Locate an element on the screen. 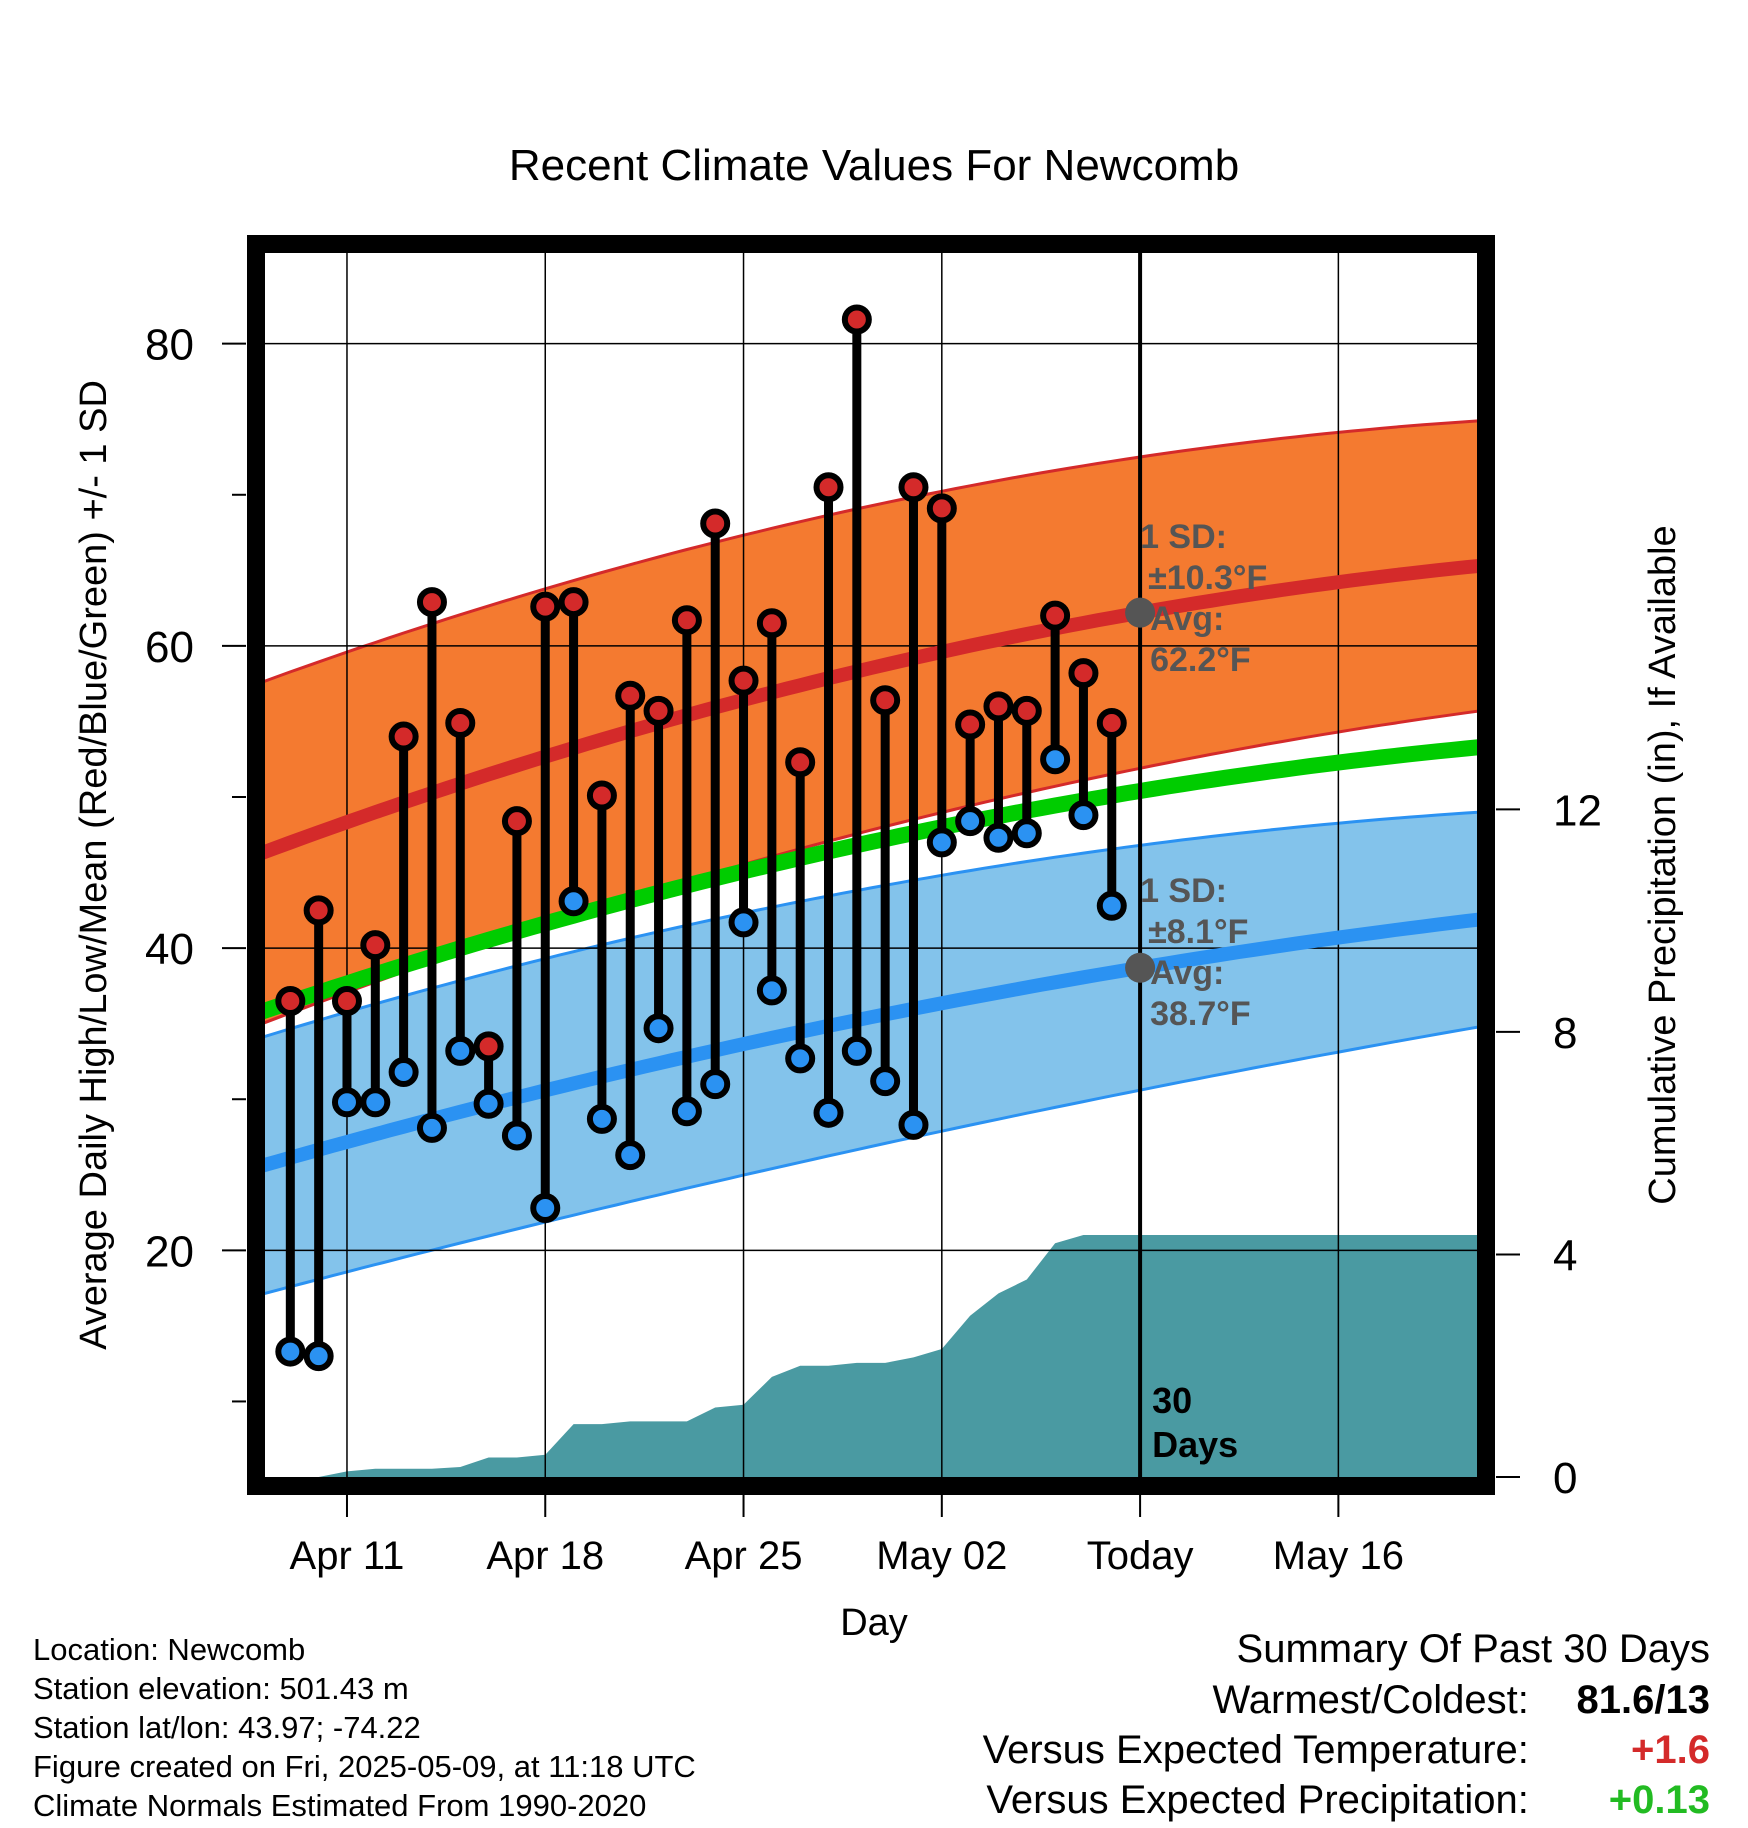 The height and width of the screenshot is (1828, 1748). normal-high-line is located at coordinates (871, 709).